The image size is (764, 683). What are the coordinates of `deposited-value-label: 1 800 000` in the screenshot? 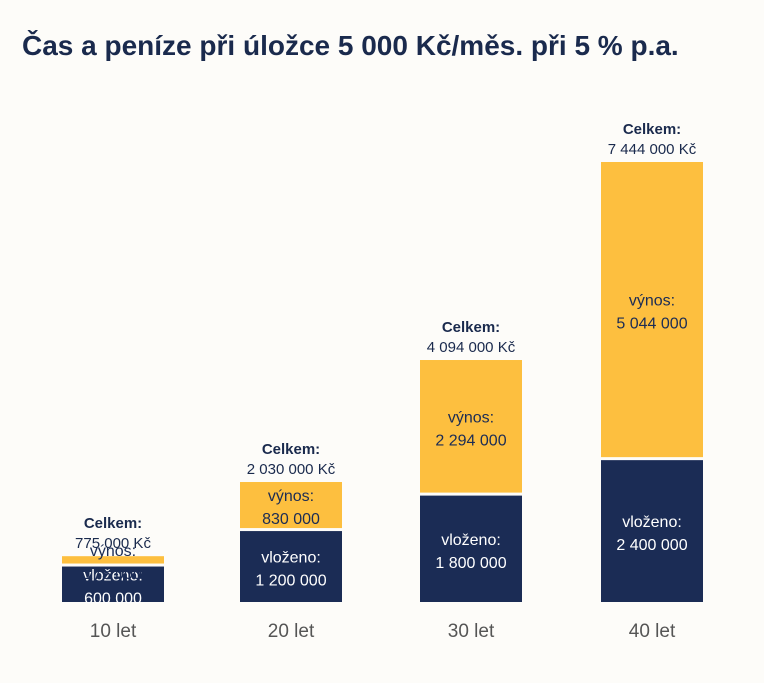 It's located at (470, 563).